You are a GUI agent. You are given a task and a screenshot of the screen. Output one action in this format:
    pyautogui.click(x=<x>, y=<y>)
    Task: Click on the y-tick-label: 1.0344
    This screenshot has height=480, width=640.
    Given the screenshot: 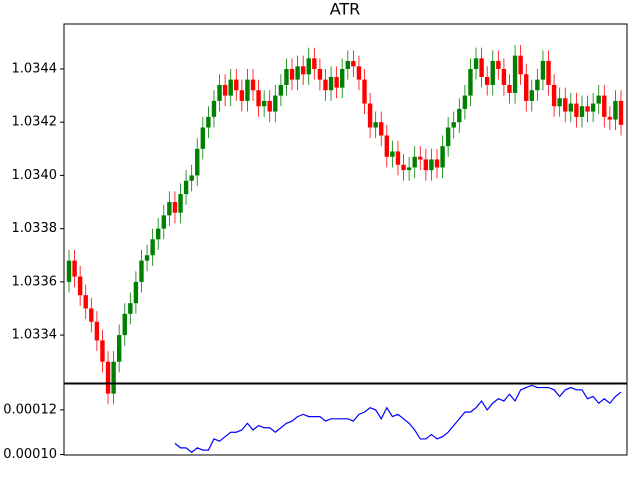 What is the action you would take?
    pyautogui.click(x=35, y=68)
    